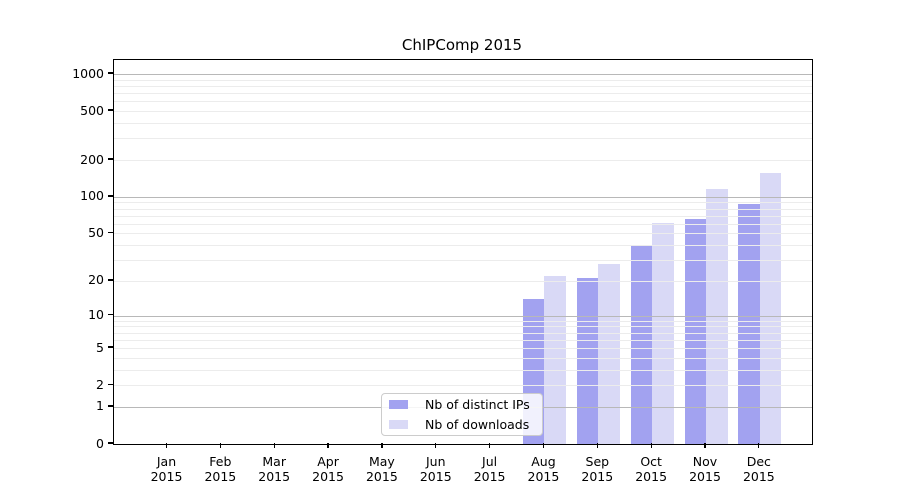 The height and width of the screenshot is (500, 900). What do you see at coordinates (609, 353) in the screenshot?
I see `bar-downloads-sep` at bounding box center [609, 353].